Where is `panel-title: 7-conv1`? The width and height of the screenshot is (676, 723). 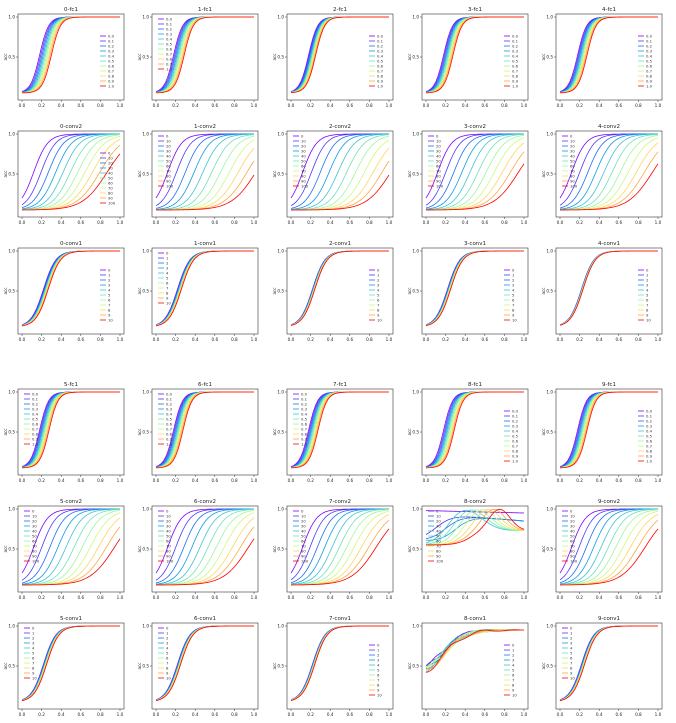 panel-title: 7-conv1 is located at coordinates (340, 619).